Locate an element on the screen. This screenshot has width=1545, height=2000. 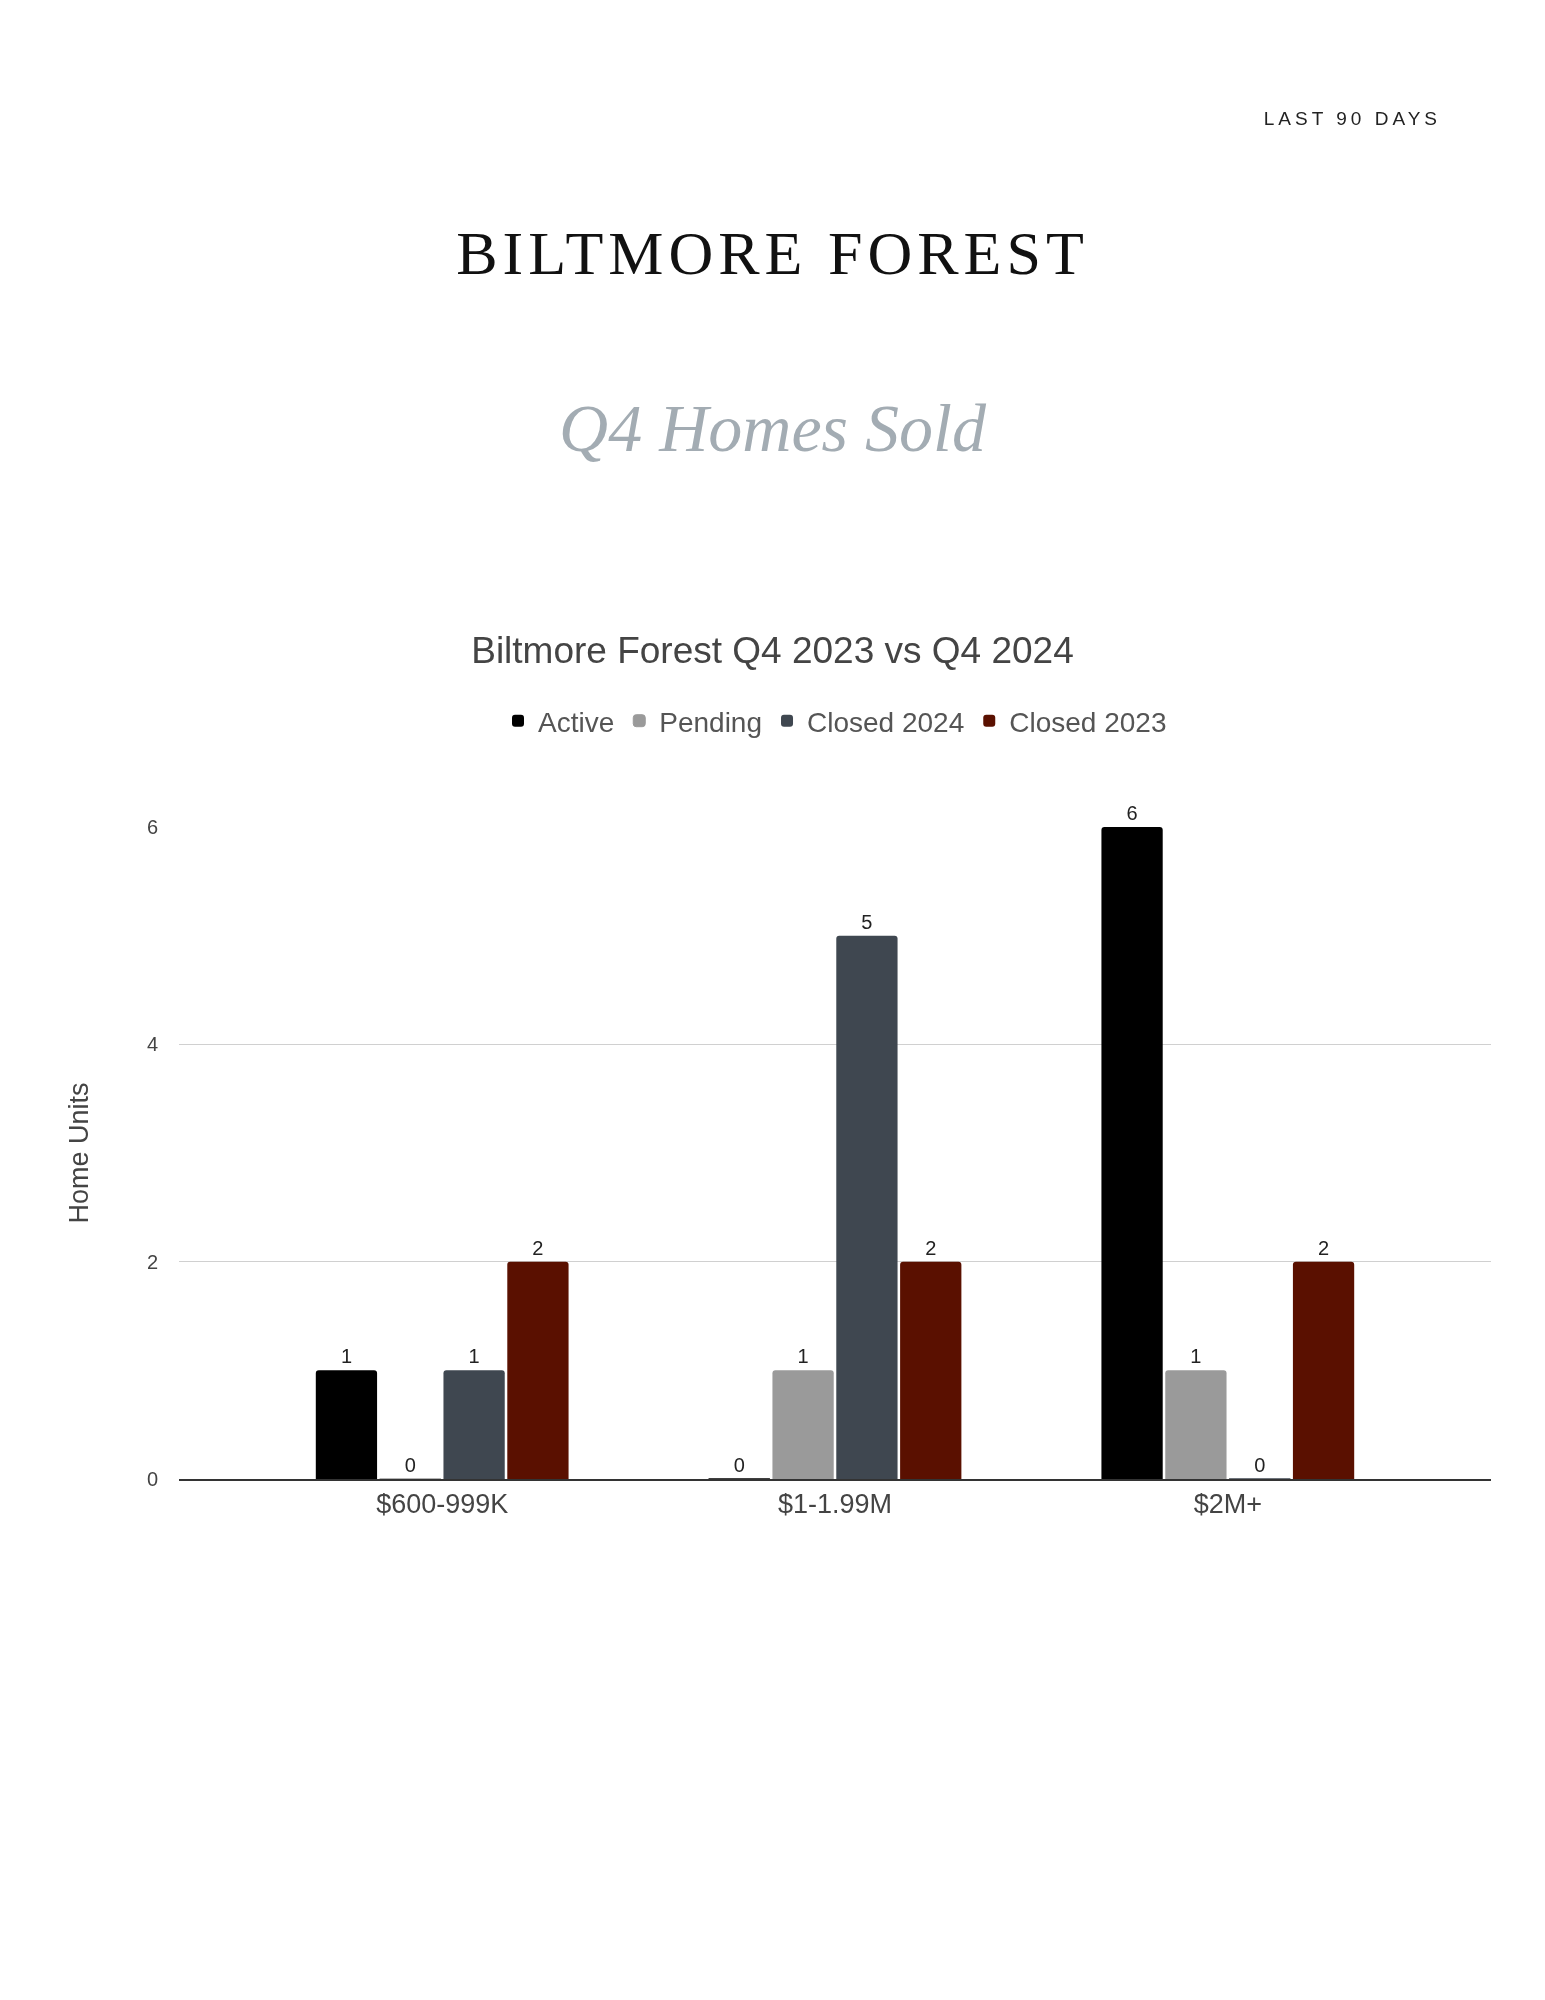
chart-title: BILTMORE FOREST is located at coordinates (772, 253).